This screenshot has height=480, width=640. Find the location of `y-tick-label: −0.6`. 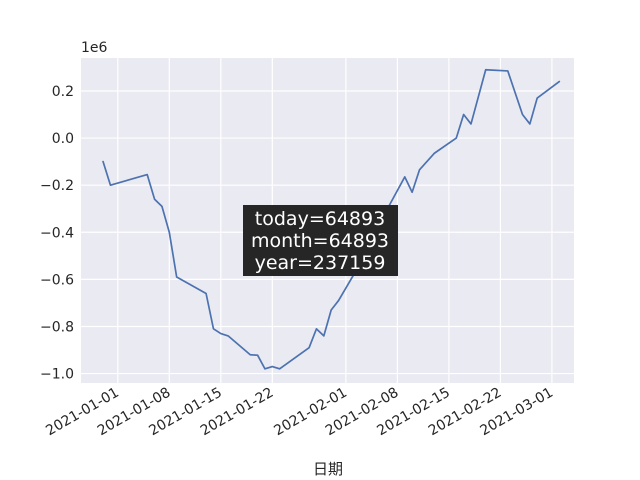

y-tick-label: −0.6 is located at coordinates (57, 280).